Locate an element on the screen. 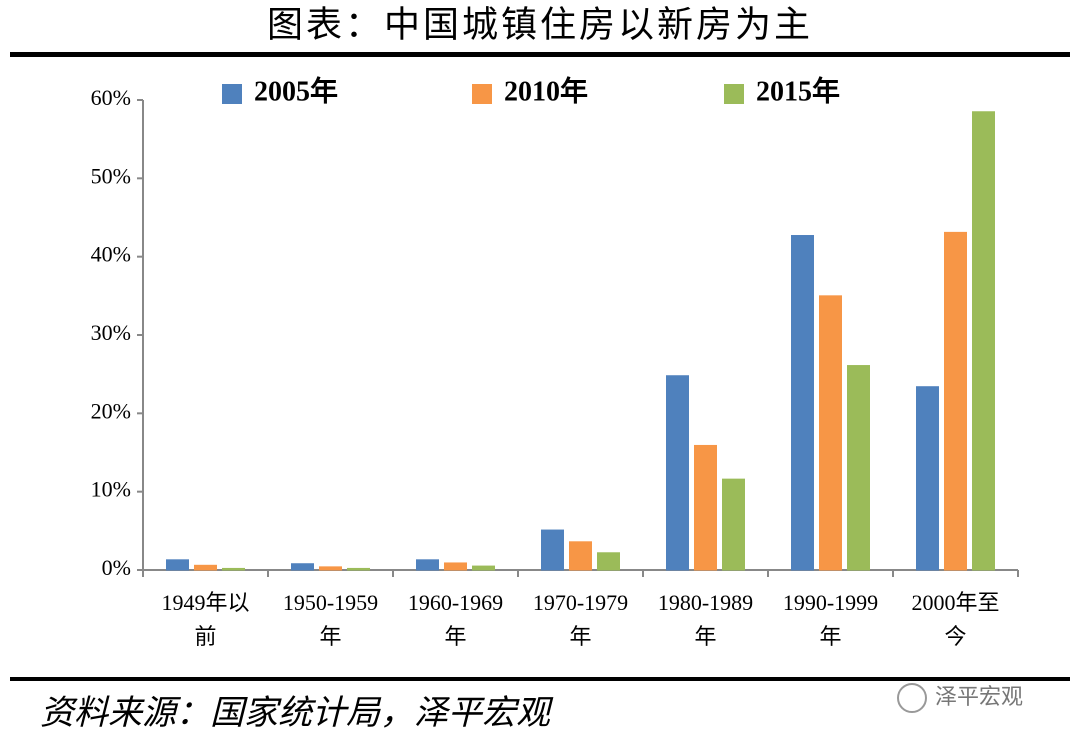  x-tick-label: 1949年以前 is located at coordinates (205, 619).